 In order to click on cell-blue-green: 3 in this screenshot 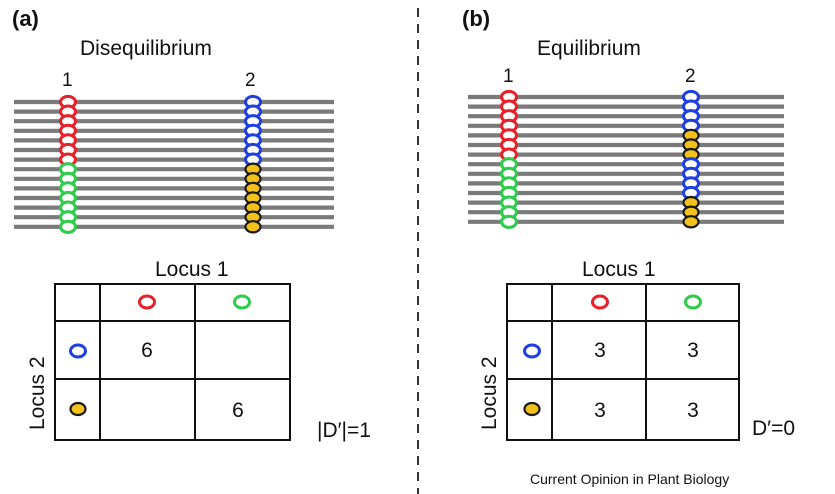, I will do `click(693, 350)`.